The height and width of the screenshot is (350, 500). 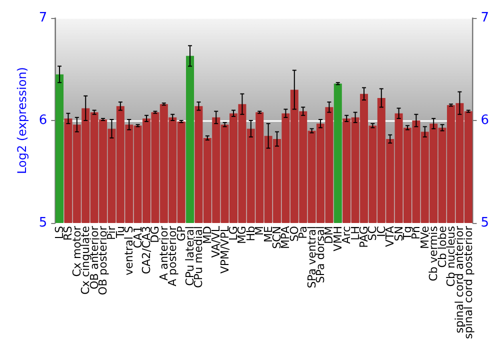 What do you see at coordinates (103, 261) in the screenshot?
I see `x-tick-label: OB posterior` at bounding box center [103, 261].